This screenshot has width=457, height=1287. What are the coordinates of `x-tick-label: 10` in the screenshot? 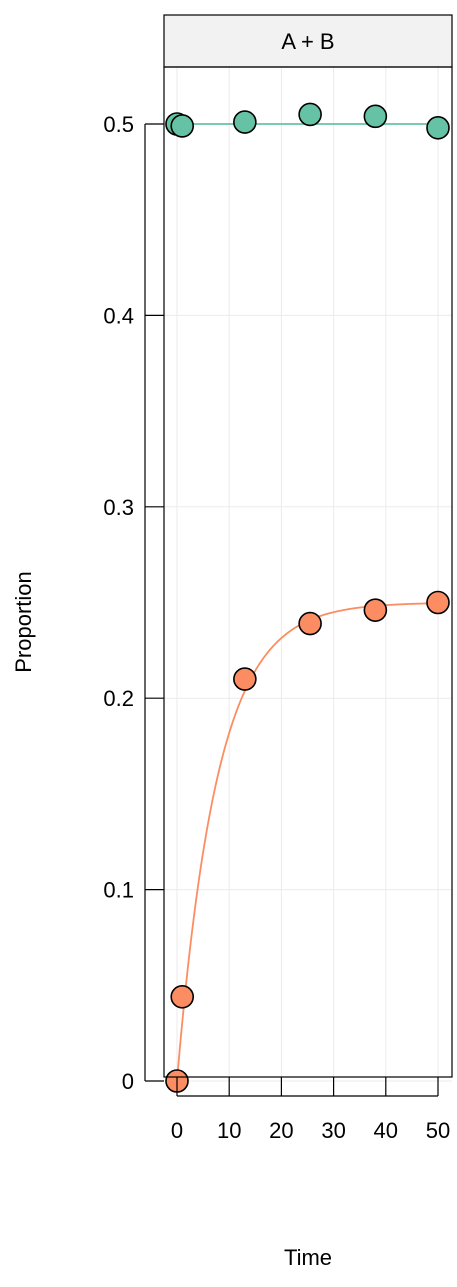 It's located at (229, 1130).